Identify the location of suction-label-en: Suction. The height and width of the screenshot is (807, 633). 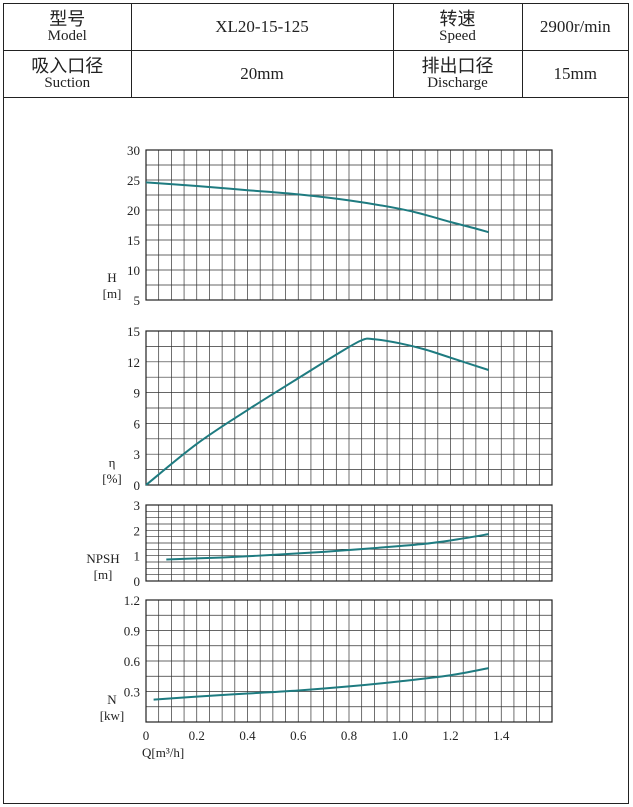
(67, 83).